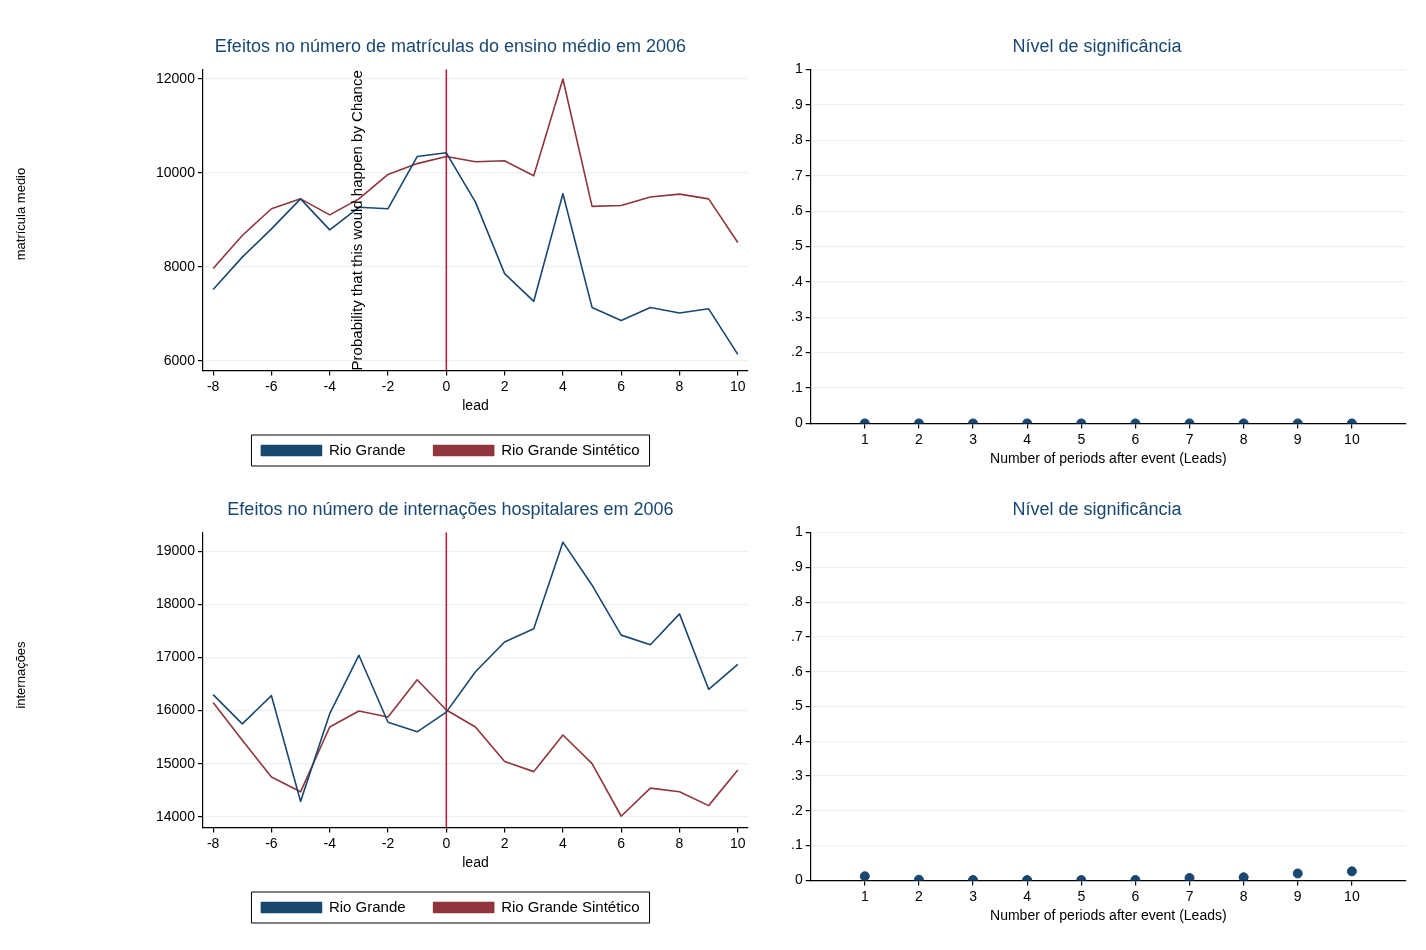 Image resolution: width=1426 pixels, height=950 pixels. I want to click on y-tick-label: 10000, so click(175, 171).